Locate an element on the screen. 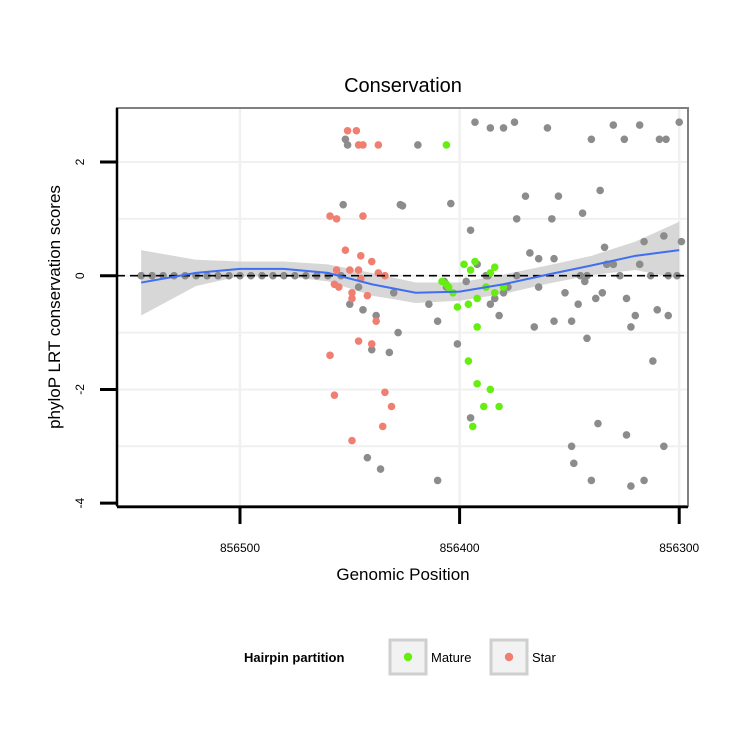 The image size is (750, 755). y-axis-title: phyloP LRT conservation scores is located at coordinates (54, 307).